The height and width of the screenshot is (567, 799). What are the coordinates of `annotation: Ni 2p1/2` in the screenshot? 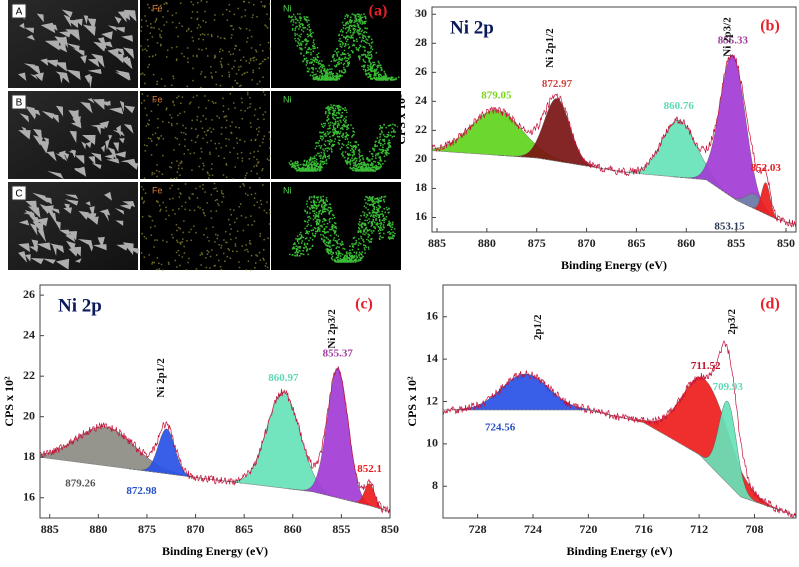 It's located at (161, 378).